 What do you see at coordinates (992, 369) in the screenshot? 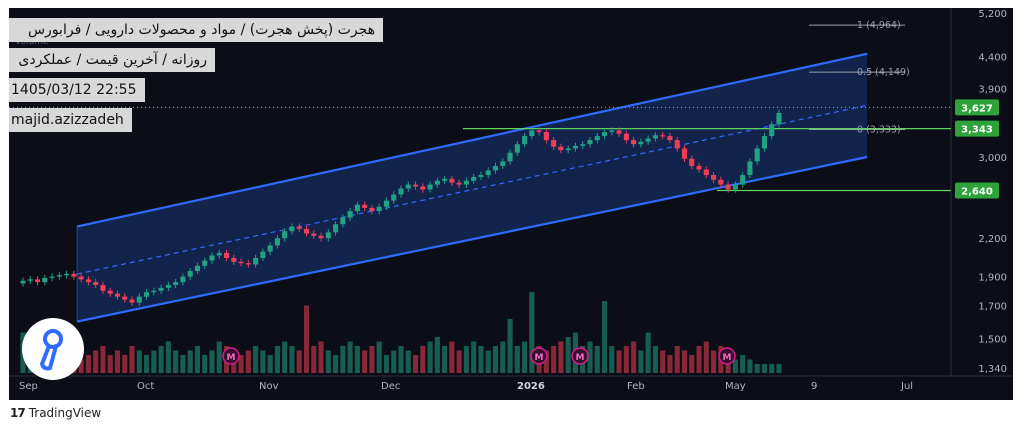
I see `y-tick-label: 1,340` at bounding box center [992, 369].